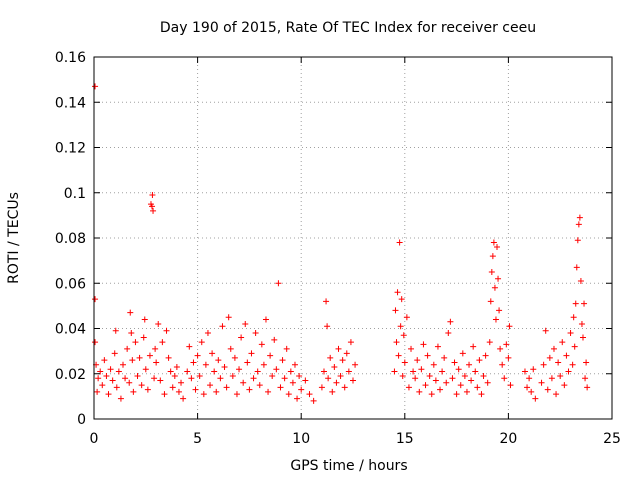 Image resolution: width=640 pixels, height=480 pixels. Describe the element at coordinates (70, 284) in the screenshot. I see `y-tick-label: 0.06` at that location.